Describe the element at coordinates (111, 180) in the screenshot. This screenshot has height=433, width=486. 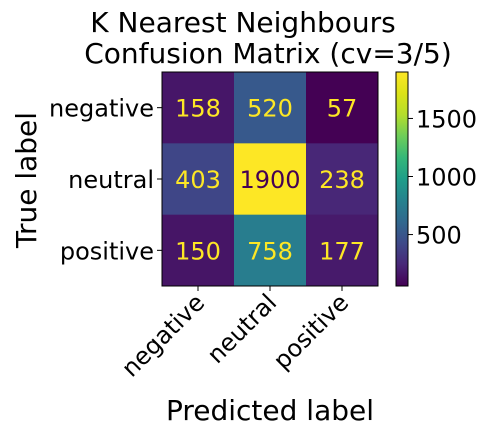
I see `y-tick-label: neutral` at that location.